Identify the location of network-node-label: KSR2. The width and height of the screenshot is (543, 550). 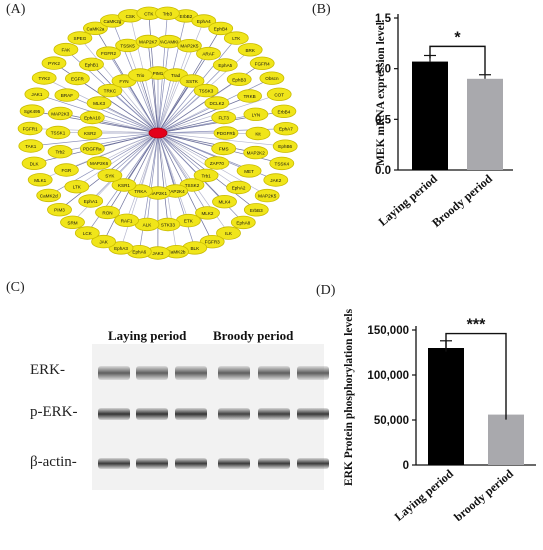
(90, 133).